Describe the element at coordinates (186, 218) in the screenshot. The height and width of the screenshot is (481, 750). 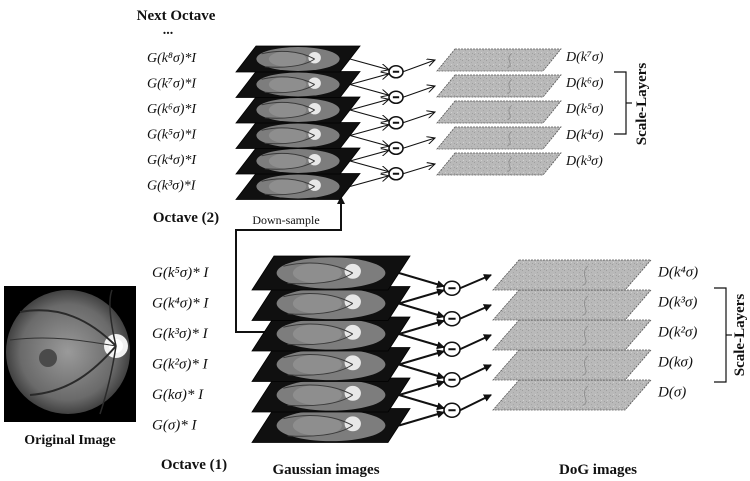
I see `octave2-label: Octave (2)` at that location.